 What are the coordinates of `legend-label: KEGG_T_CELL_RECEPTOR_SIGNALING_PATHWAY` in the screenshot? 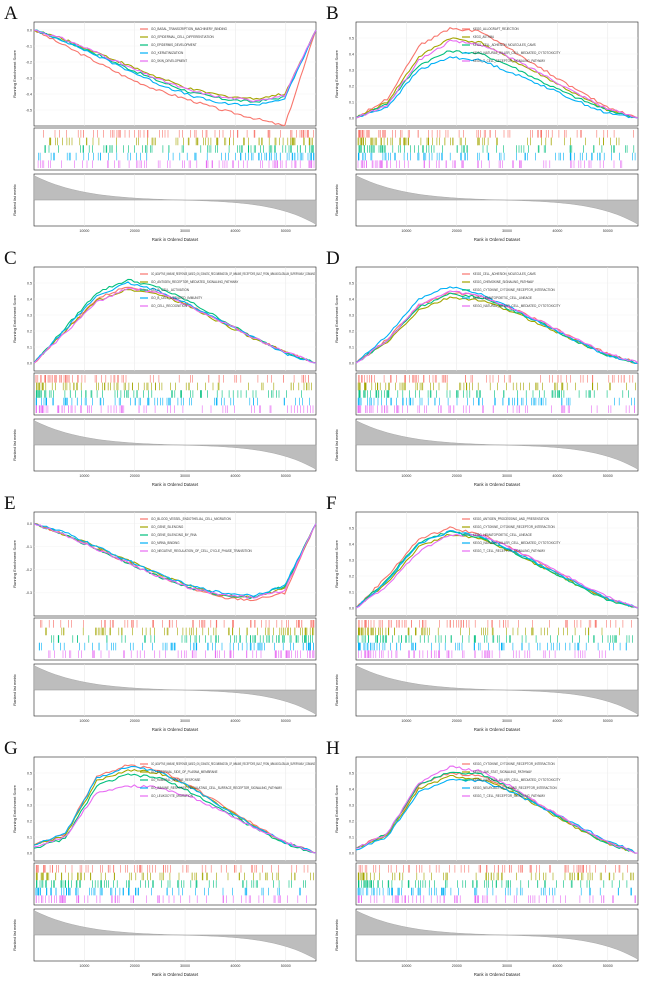 It's located at (509, 551).